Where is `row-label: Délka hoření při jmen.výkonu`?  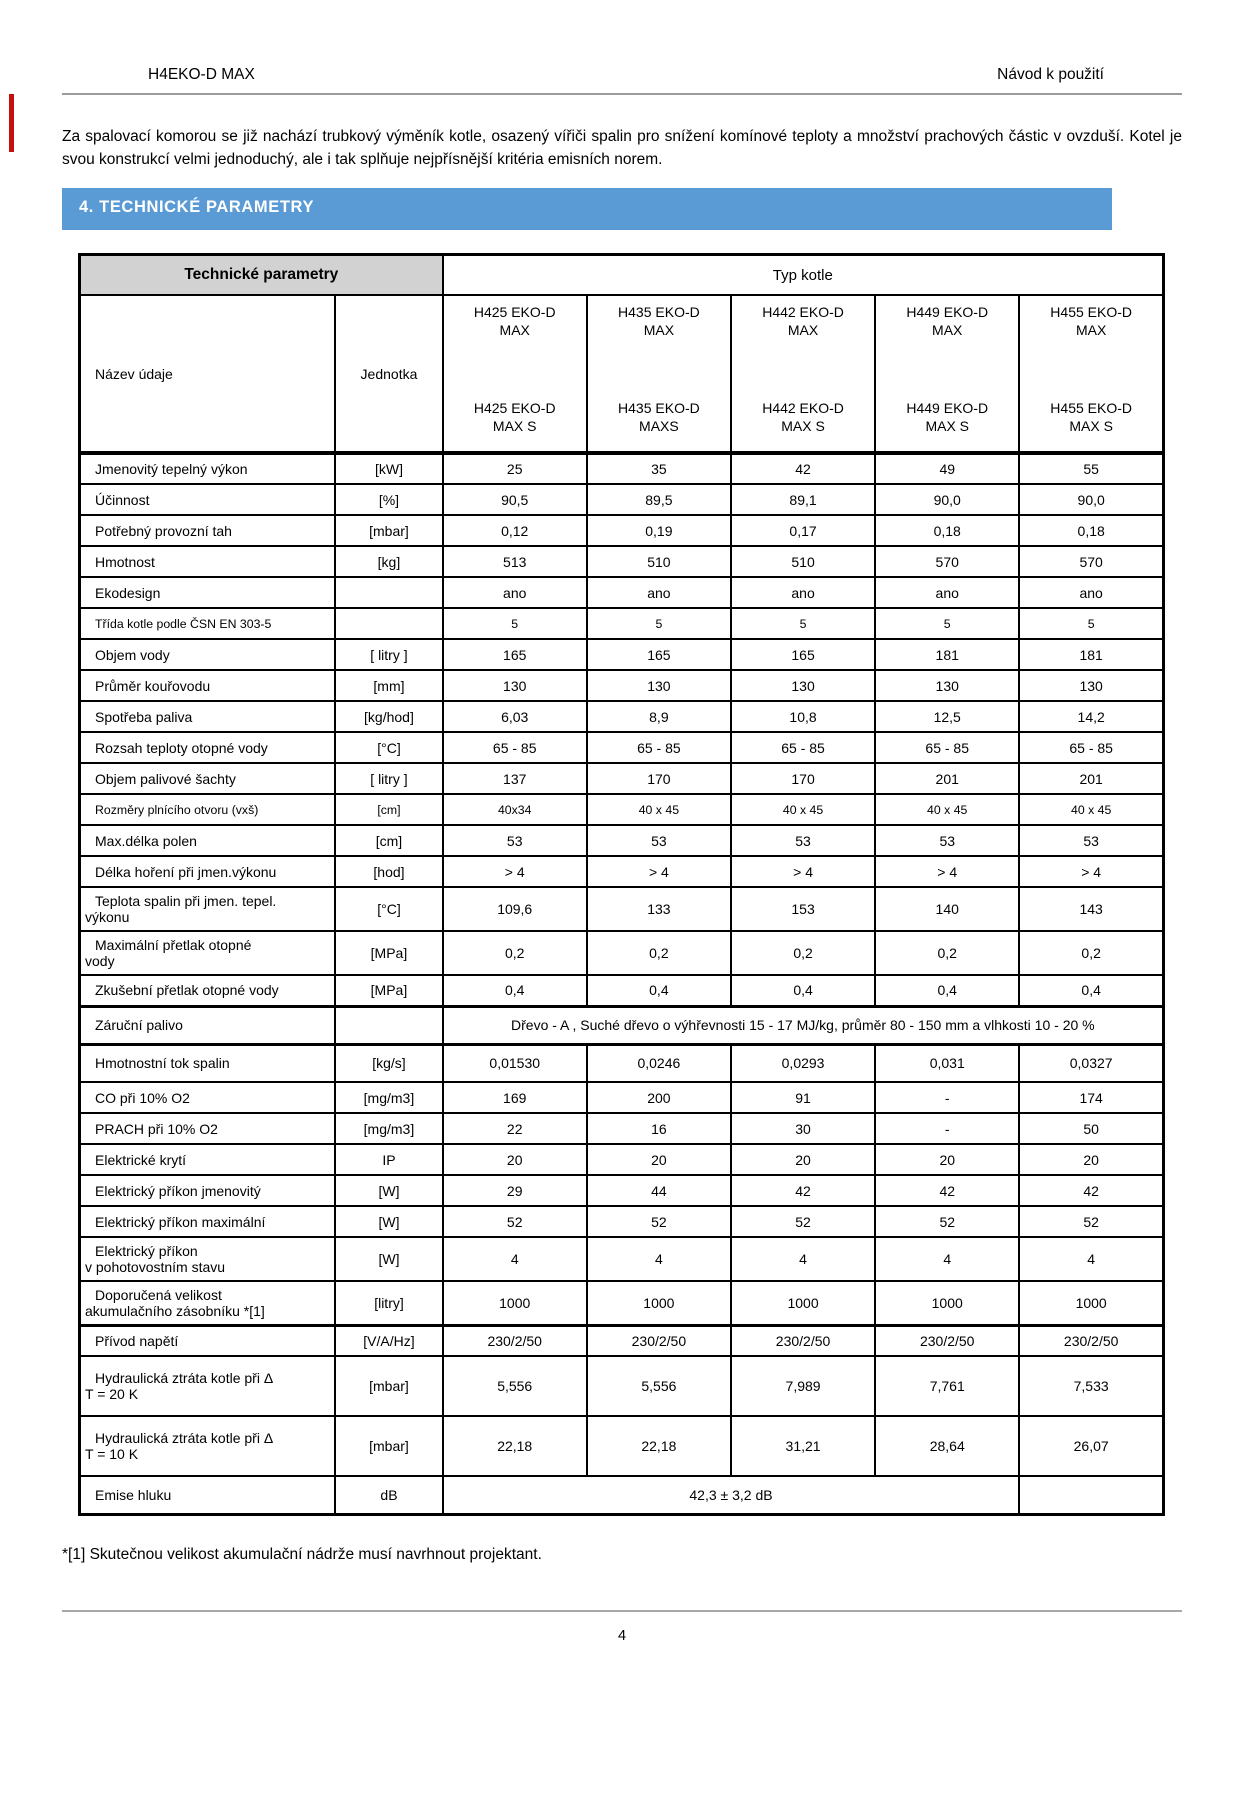 row-label: Délka hoření při jmen.výkonu is located at coordinates (207, 871).